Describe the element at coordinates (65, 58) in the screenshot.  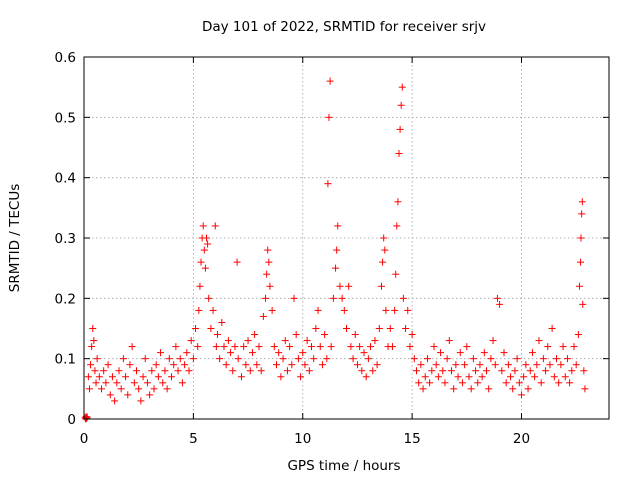
I see `y-tick-label: 0.6` at that location.